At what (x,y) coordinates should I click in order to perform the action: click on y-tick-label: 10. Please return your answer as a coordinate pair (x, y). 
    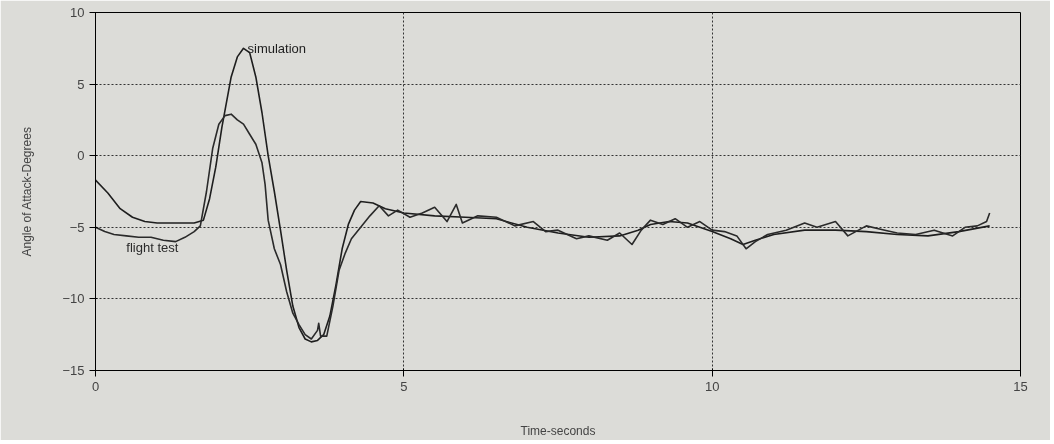
    Looking at the image, I should click on (77, 12).